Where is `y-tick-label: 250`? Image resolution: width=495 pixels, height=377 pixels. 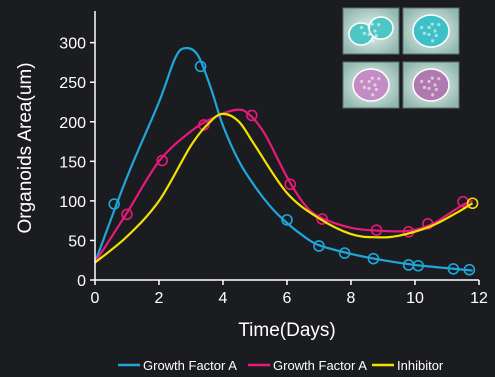 y-tick-label: 250 is located at coordinates (72, 83).